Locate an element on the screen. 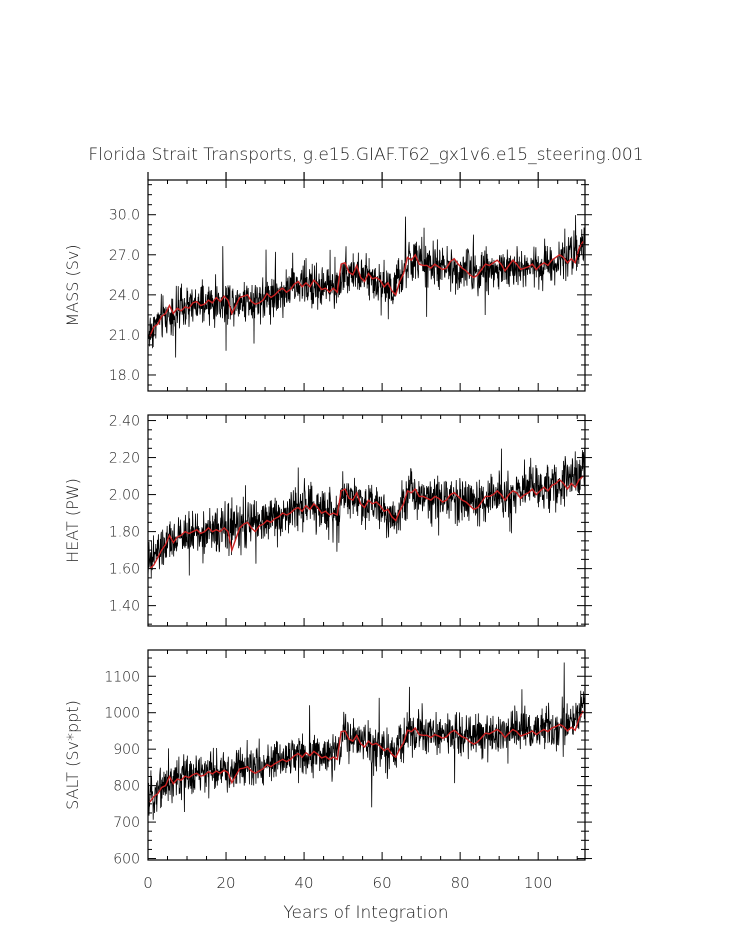 This screenshot has width=733, height=945. heat-monthly-series-line is located at coordinates (366, 512).